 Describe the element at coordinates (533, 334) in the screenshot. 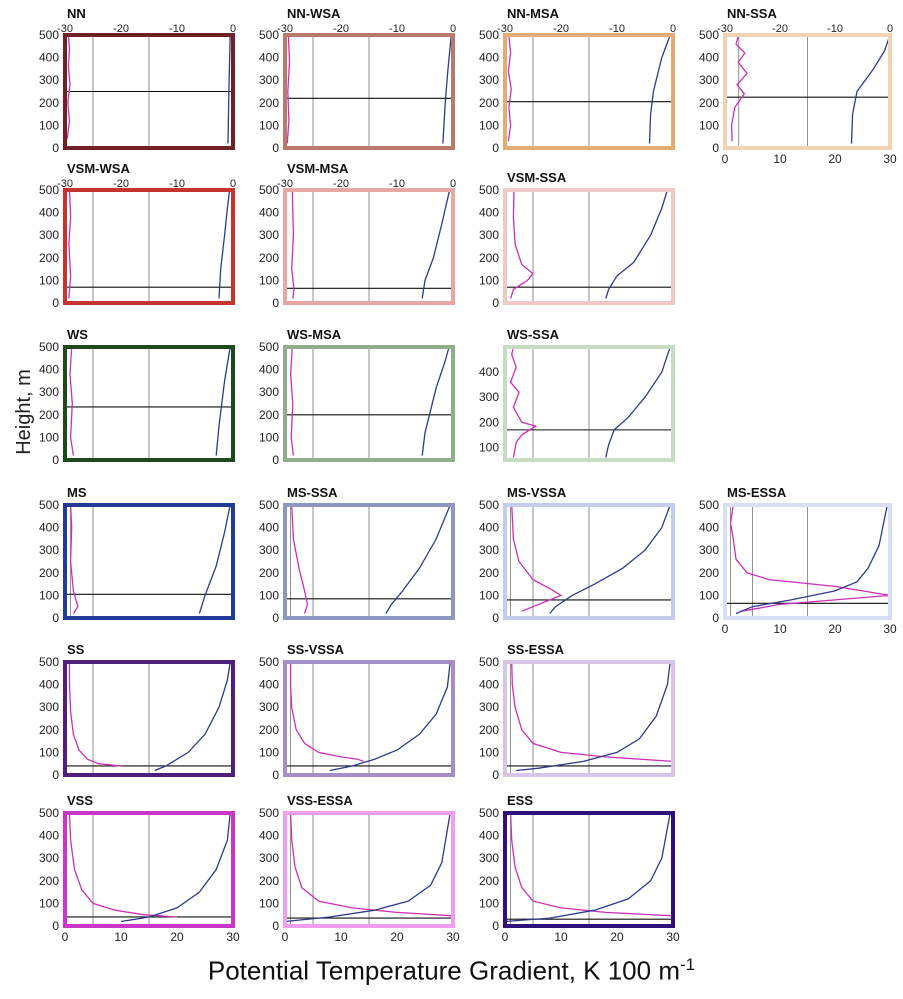

I see `panel-title: WS-SSA` at that location.